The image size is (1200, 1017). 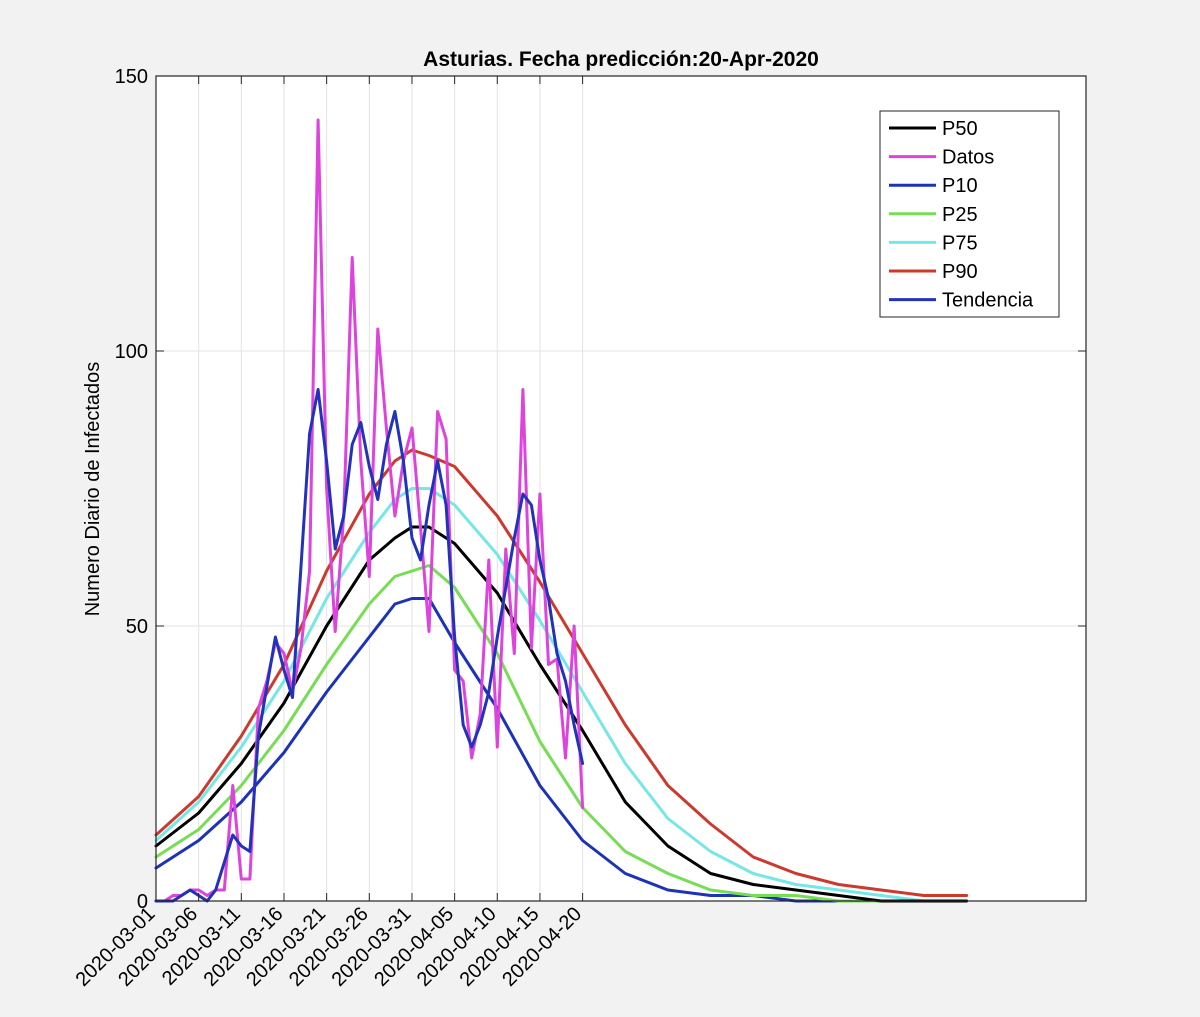 What do you see at coordinates (960, 129) in the screenshot?
I see `legend-label-p50: P50` at bounding box center [960, 129].